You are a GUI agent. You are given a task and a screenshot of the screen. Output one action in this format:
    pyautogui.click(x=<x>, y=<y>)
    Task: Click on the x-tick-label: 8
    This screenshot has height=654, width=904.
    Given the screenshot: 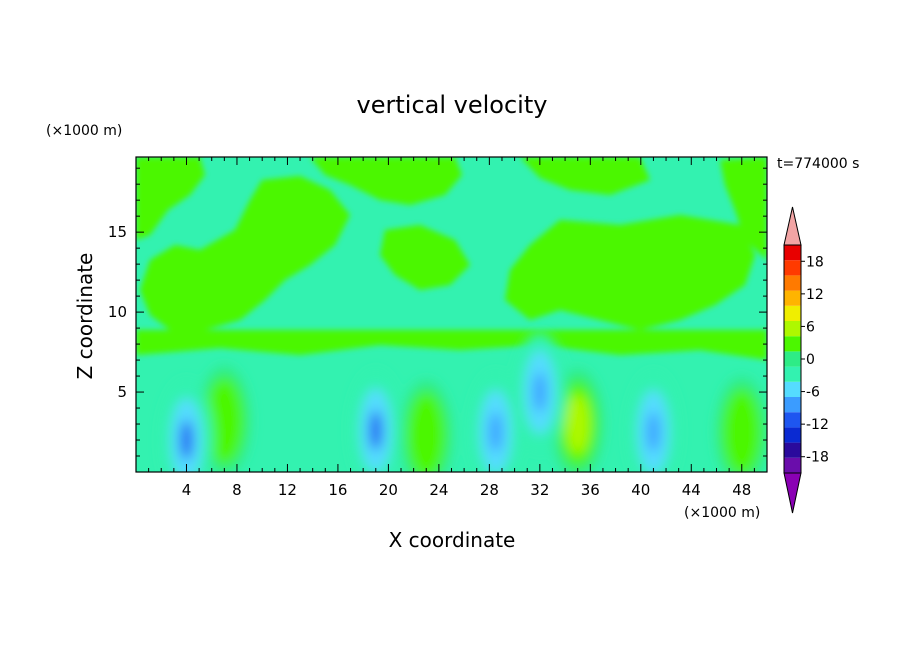 What is the action you would take?
    pyautogui.click(x=237, y=490)
    